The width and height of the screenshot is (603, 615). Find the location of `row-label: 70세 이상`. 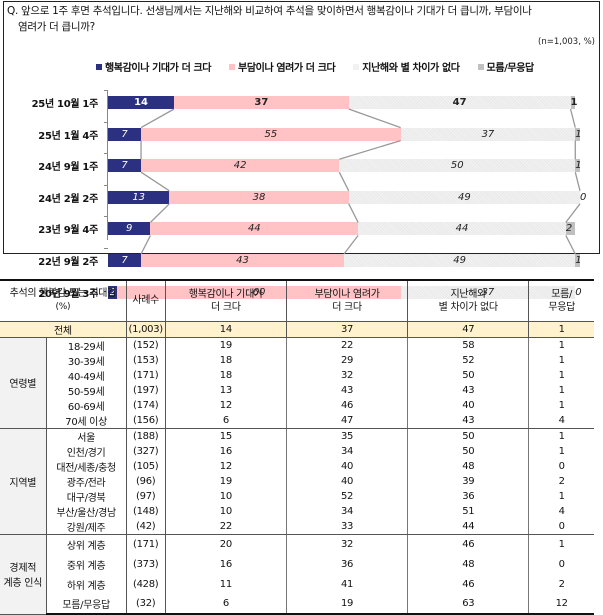

row-label: 70세 이상 is located at coordinates (86, 420).